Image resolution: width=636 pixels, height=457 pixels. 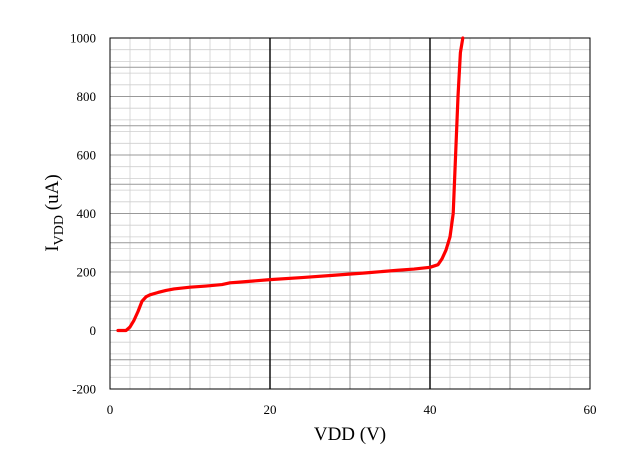 I want to click on y-tick-labels: -200 0 200 400 600 800 1000, so click(x=83, y=214).